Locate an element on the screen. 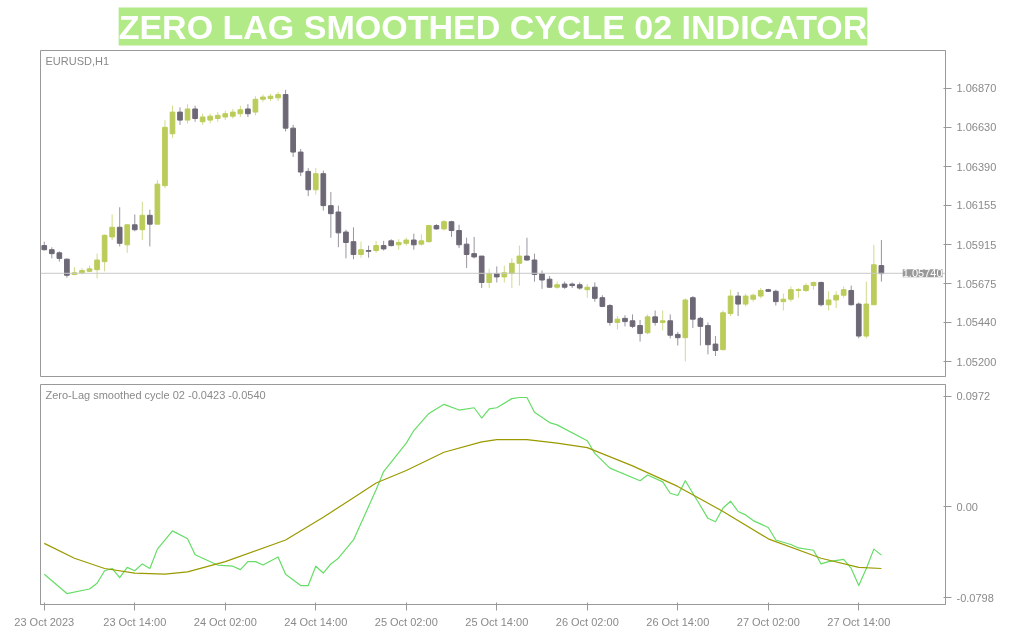 This screenshot has width=1024, height=640. y-tick-label: 1.06155 is located at coordinates (976, 205).